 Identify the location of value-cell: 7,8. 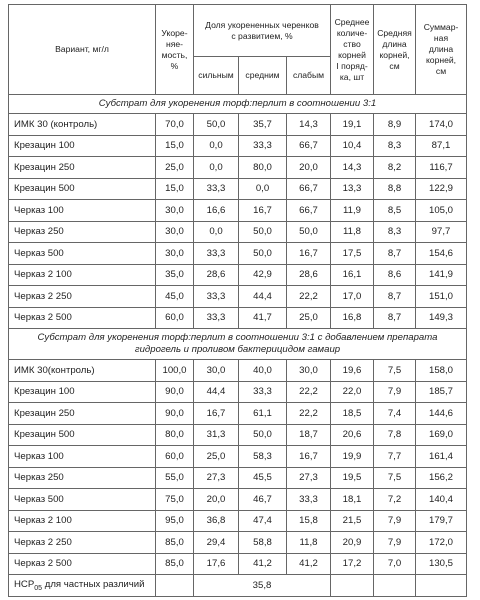
(395, 434).